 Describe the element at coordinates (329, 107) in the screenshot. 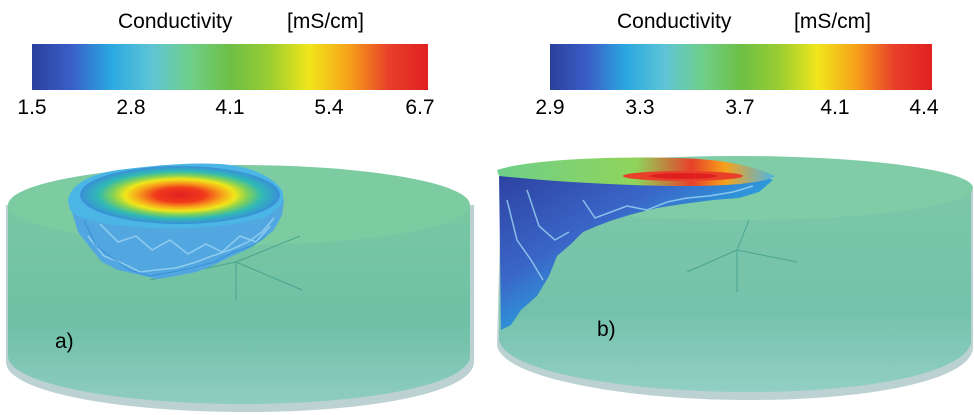

I see `colorbar-tick: 5.4` at that location.